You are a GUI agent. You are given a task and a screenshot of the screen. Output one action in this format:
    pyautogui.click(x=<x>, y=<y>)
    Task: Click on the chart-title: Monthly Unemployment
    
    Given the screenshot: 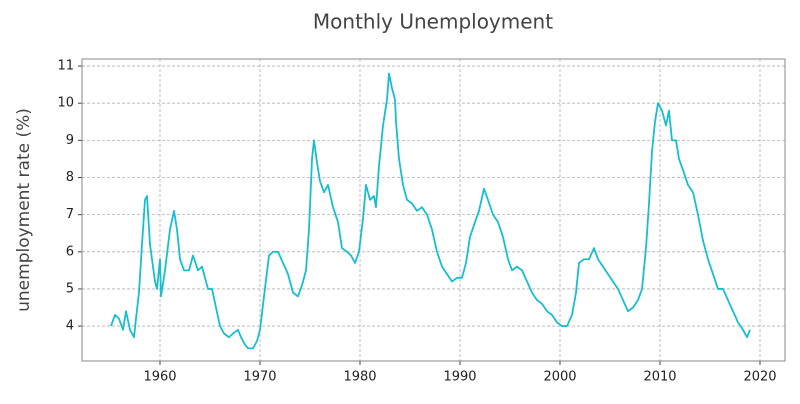 What is the action you would take?
    pyautogui.click(x=433, y=22)
    